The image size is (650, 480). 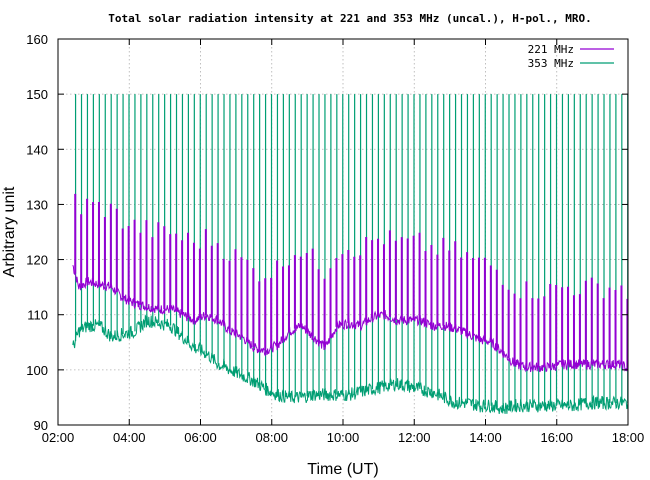 I want to click on x-tick-label: 16:00, so click(x=556, y=437).